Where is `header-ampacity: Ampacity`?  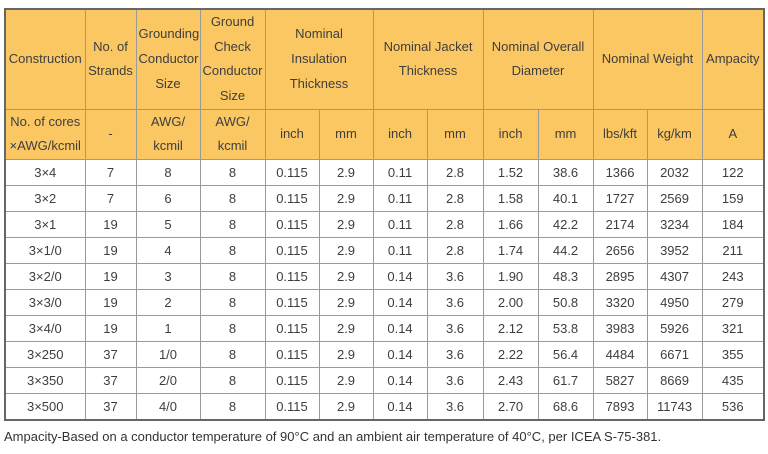
header-ampacity: Ampacity is located at coordinates (733, 59).